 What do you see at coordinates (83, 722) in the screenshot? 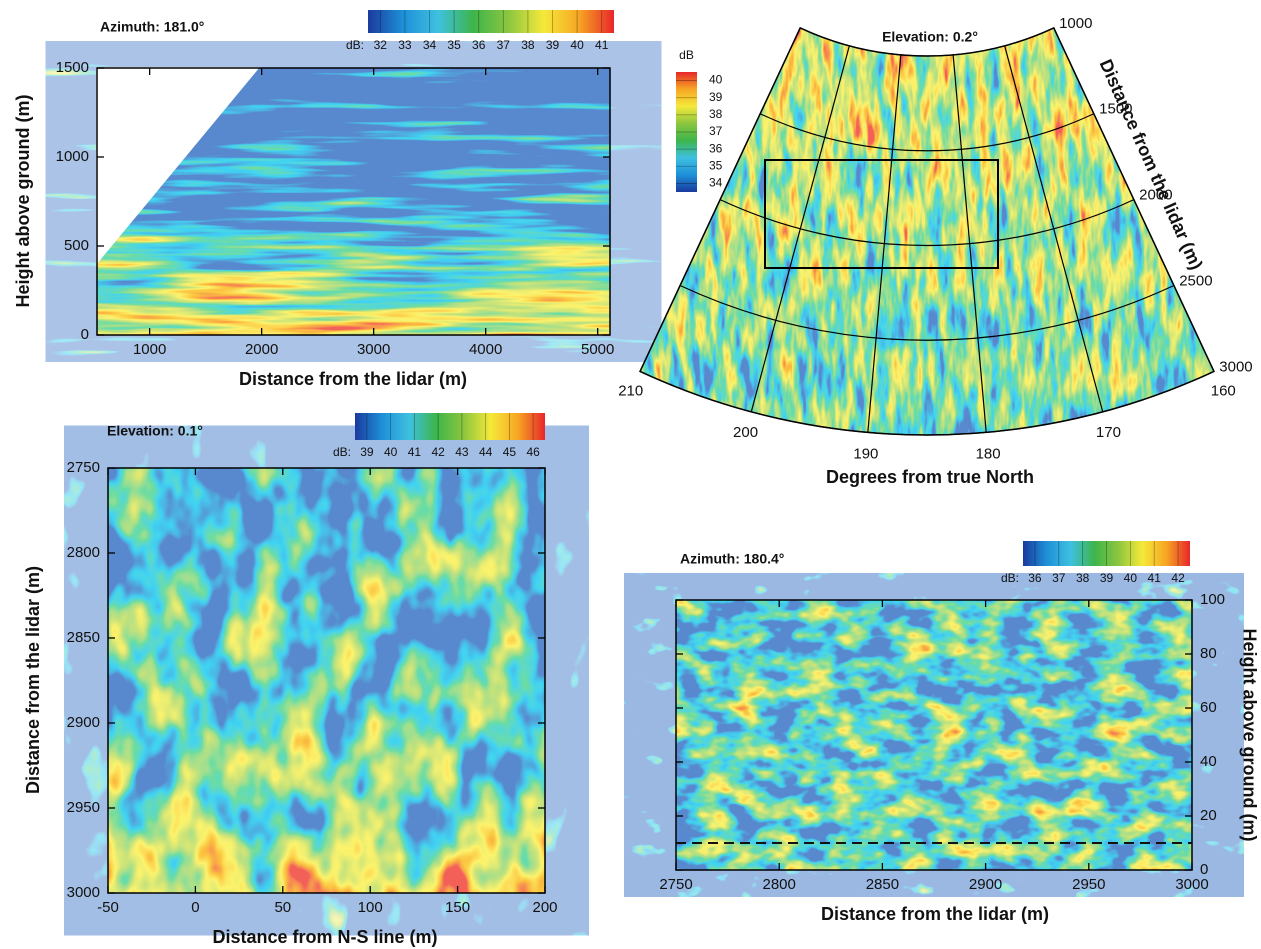
I see `y-tick-label: 2900` at bounding box center [83, 722].